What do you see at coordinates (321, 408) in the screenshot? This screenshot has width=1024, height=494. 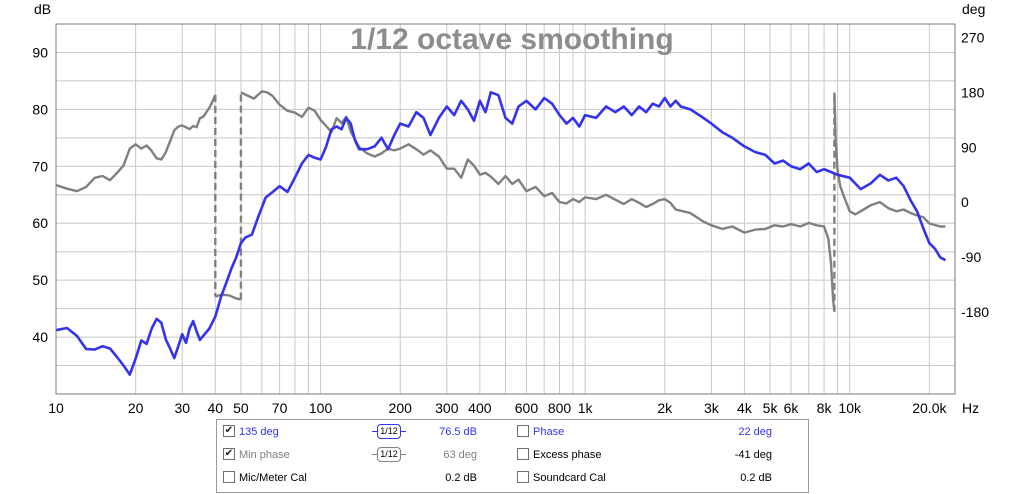 I see `x-tick-label: 100` at bounding box center [321, 408].